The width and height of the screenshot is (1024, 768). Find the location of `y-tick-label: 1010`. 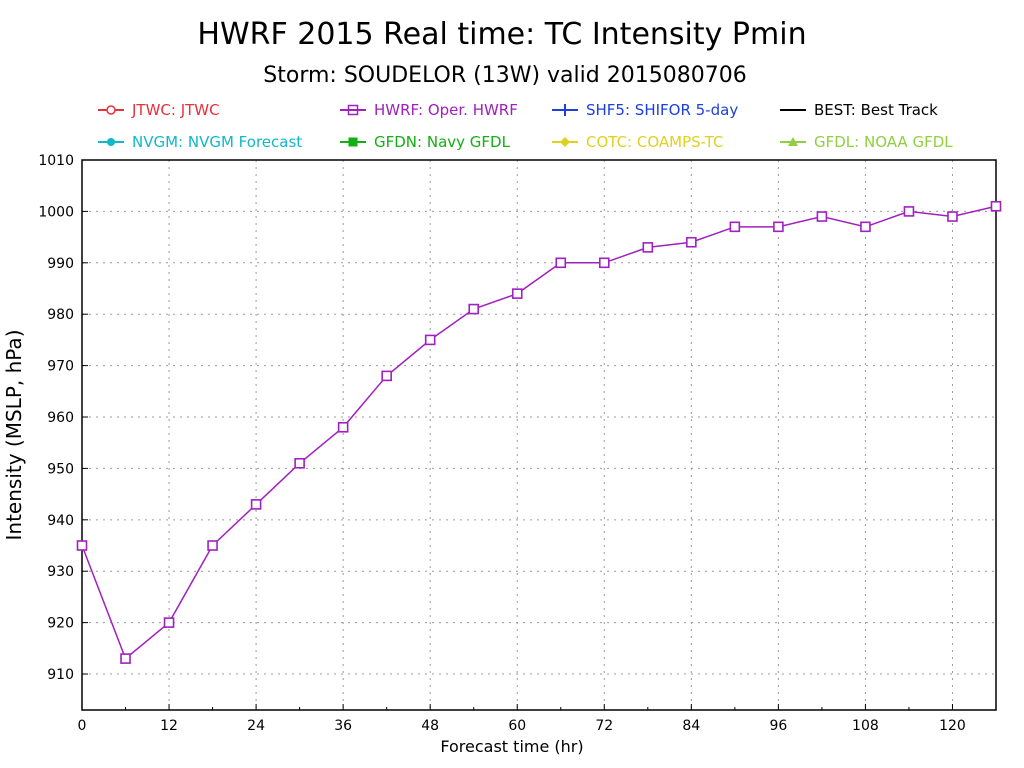

y-tick-label: 1010 is located at coordinates (56, 161).